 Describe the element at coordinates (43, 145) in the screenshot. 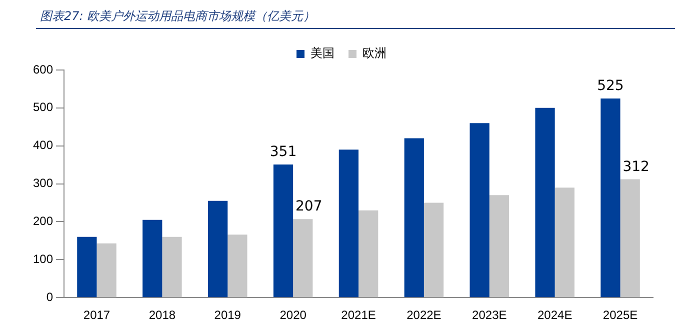

I see `y-tick-label: 400` at that location.